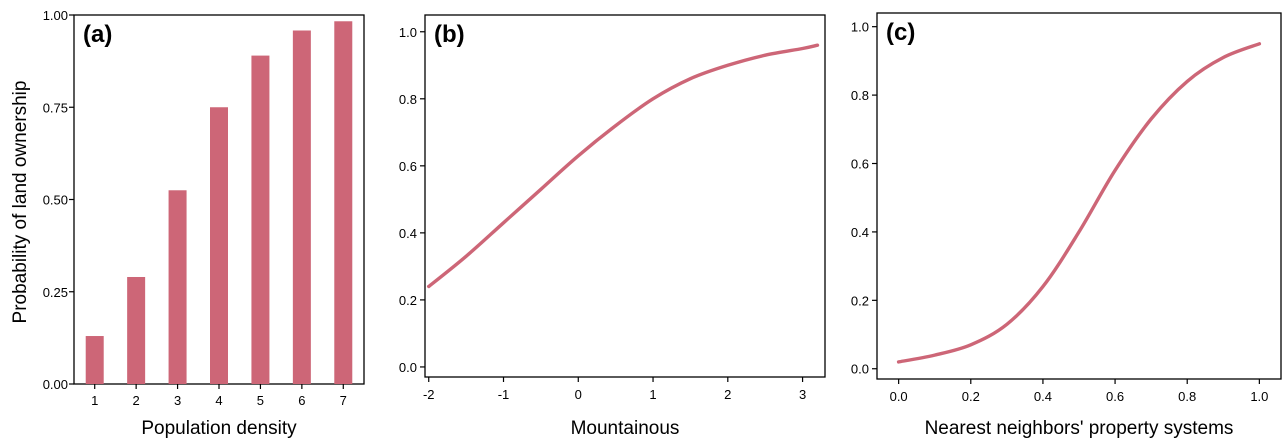 The width and height of the screenshot is (1282, 438). Describe the element at coordinates (1115, 396) in the screenshot. I see `x-tick-label: 0.6` at that location.